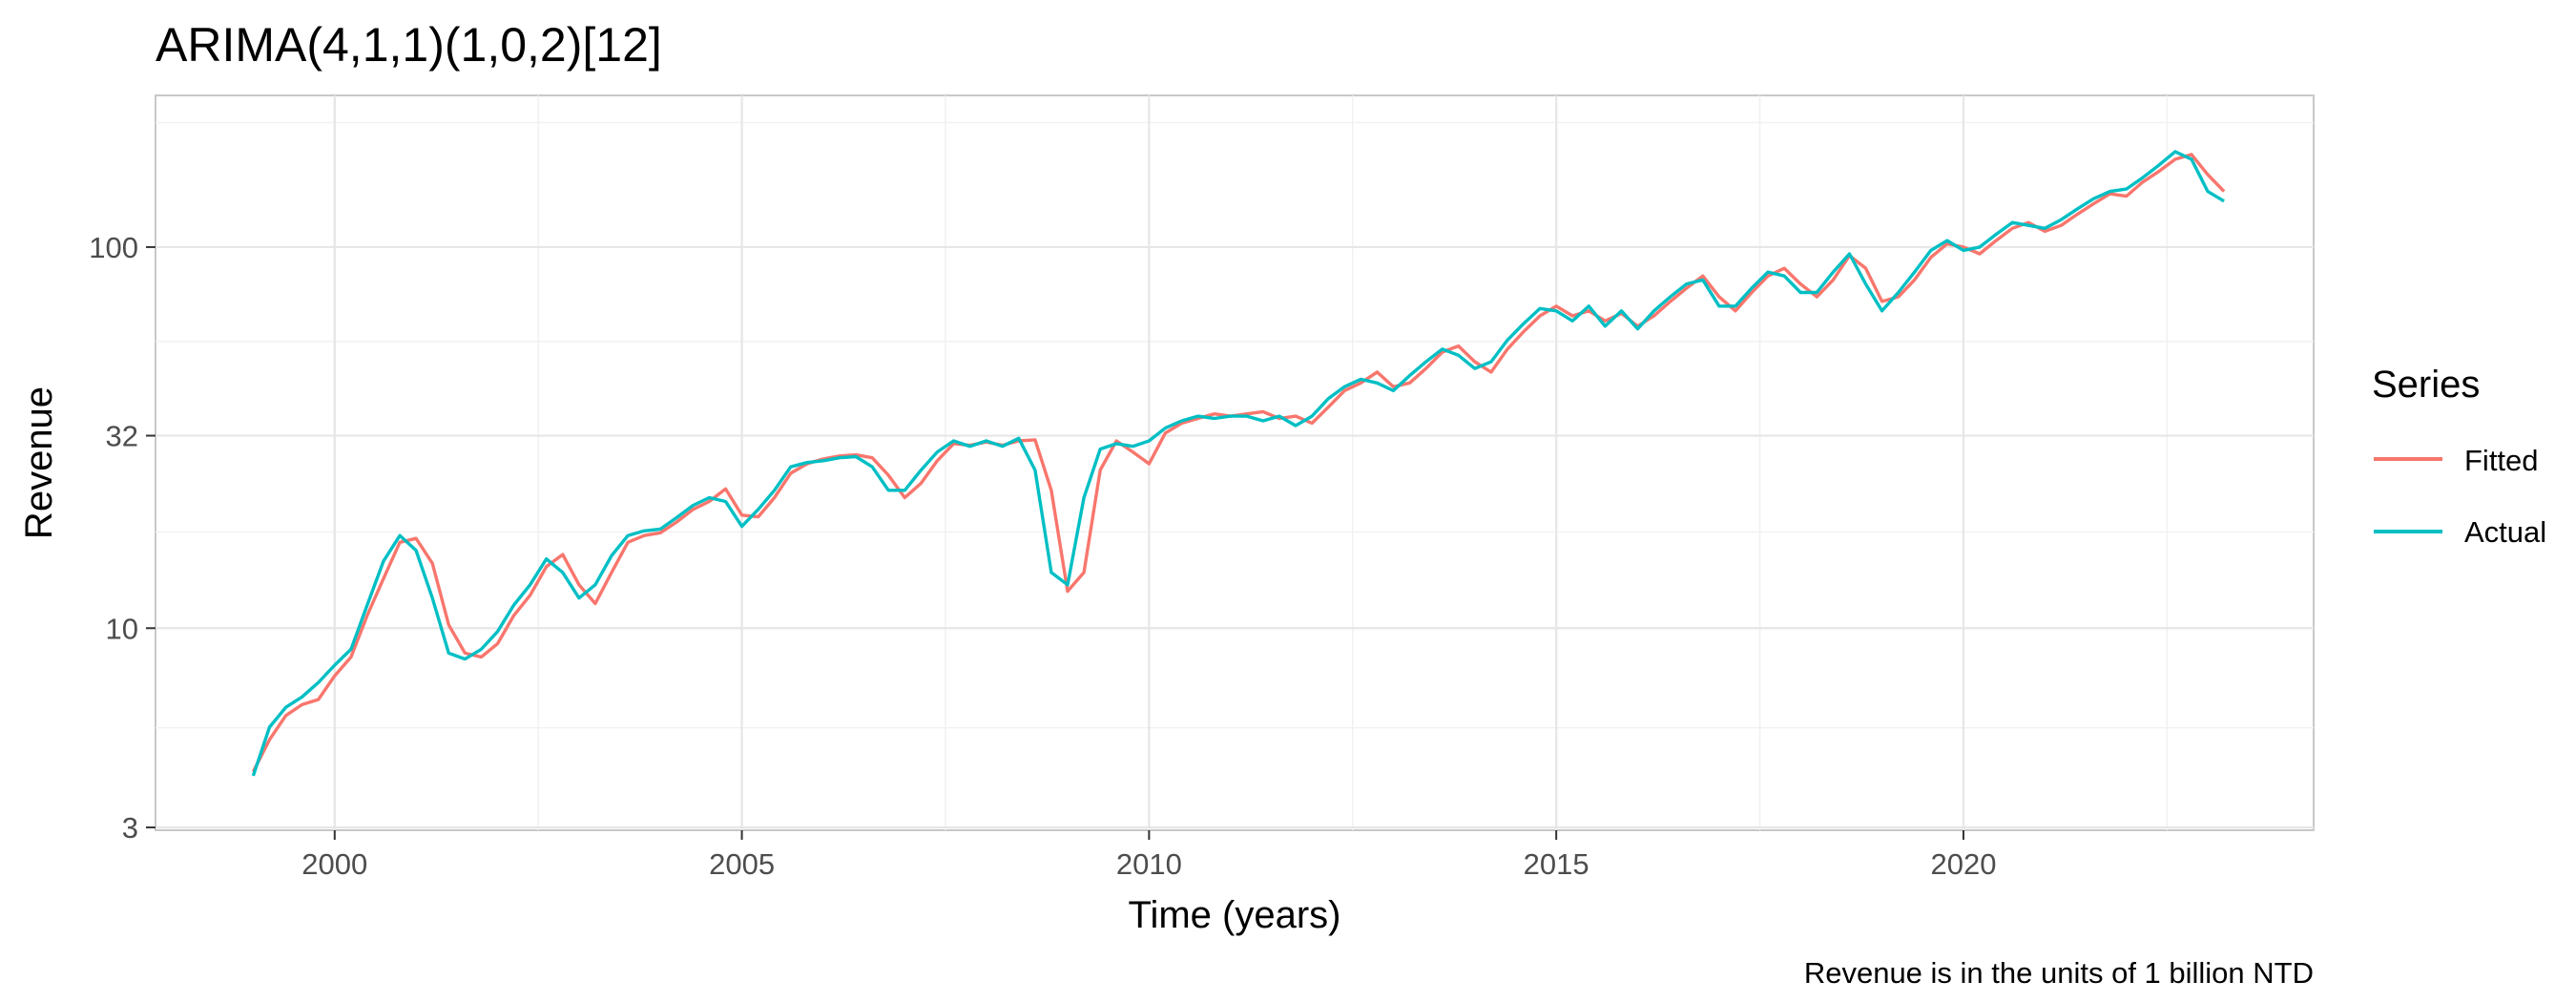  I want to click on legend-label-fitted: Fitted, so click(2501, 460).